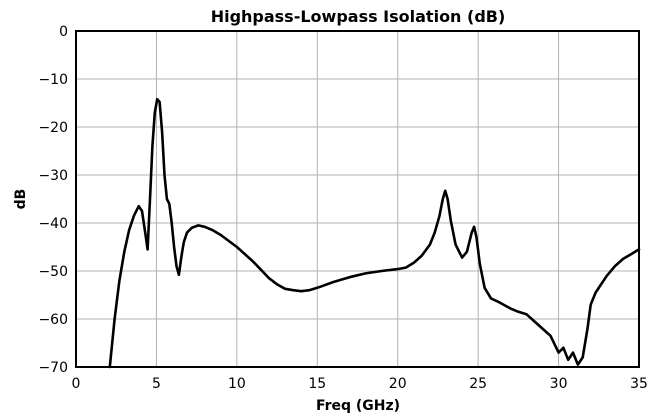  Describe the element at coordinates (53, 272) in the screenshot. I see `y-tick-label: −50` at that location.